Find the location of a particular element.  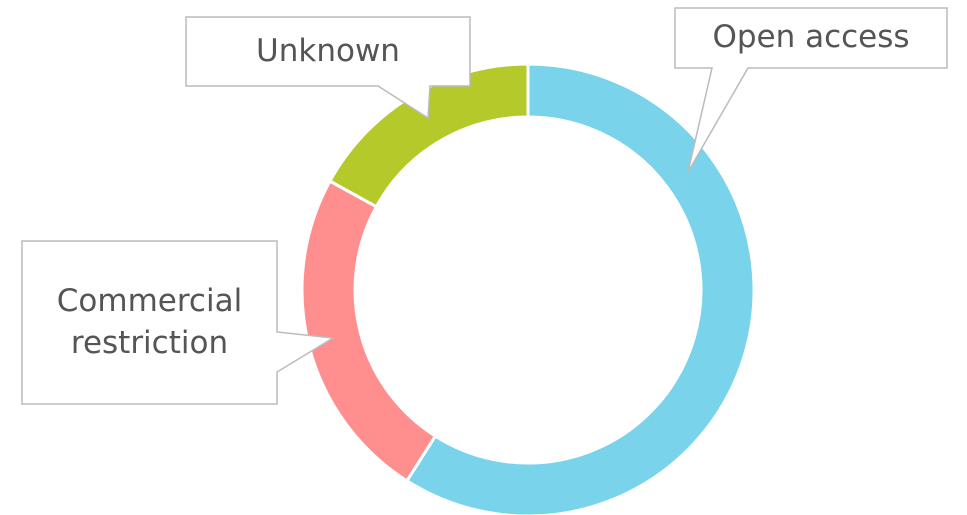

callout-label: Open access is located at coordinates (811, 37).